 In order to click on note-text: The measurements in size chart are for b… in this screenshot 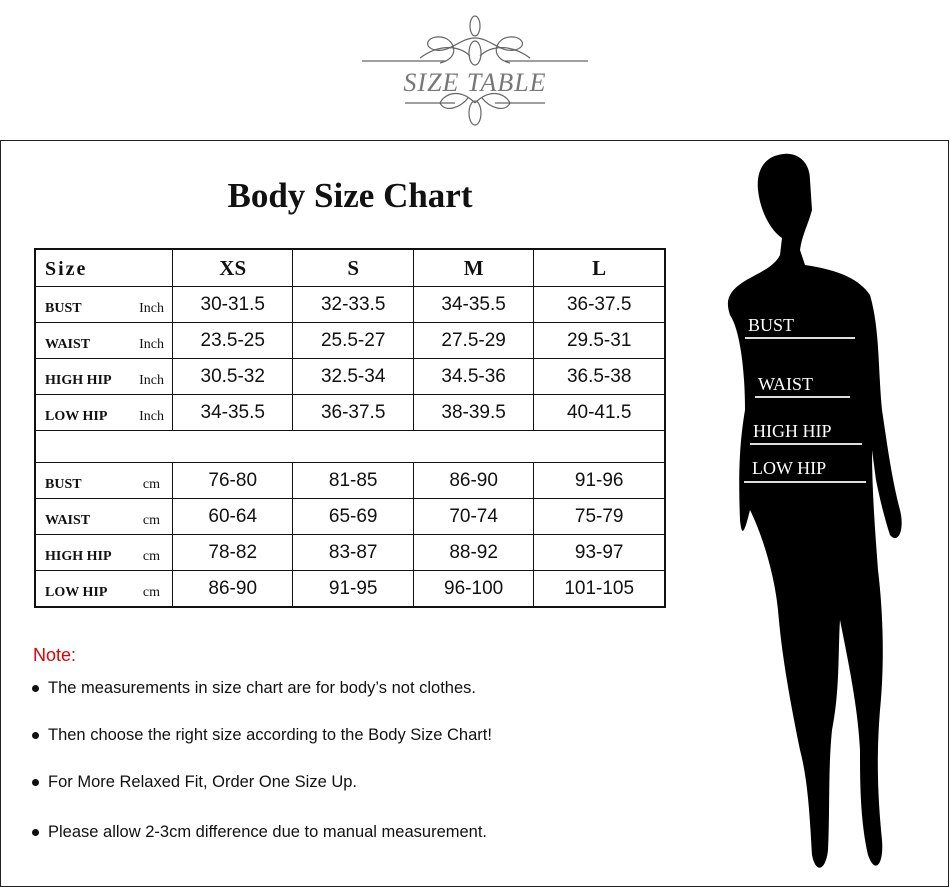, I will do `click(262, 688)`.